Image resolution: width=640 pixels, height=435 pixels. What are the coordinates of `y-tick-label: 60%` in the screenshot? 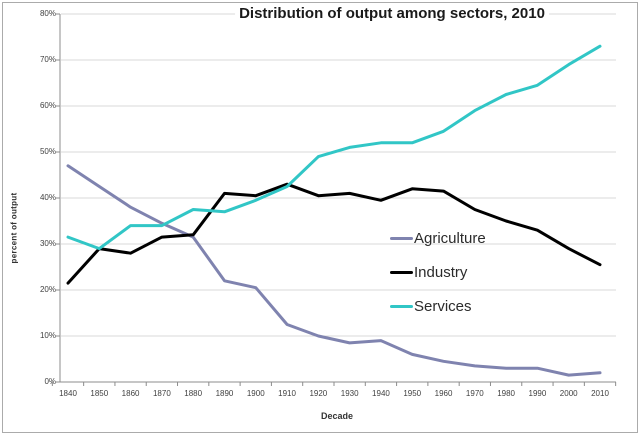 It's located at (47, 105).